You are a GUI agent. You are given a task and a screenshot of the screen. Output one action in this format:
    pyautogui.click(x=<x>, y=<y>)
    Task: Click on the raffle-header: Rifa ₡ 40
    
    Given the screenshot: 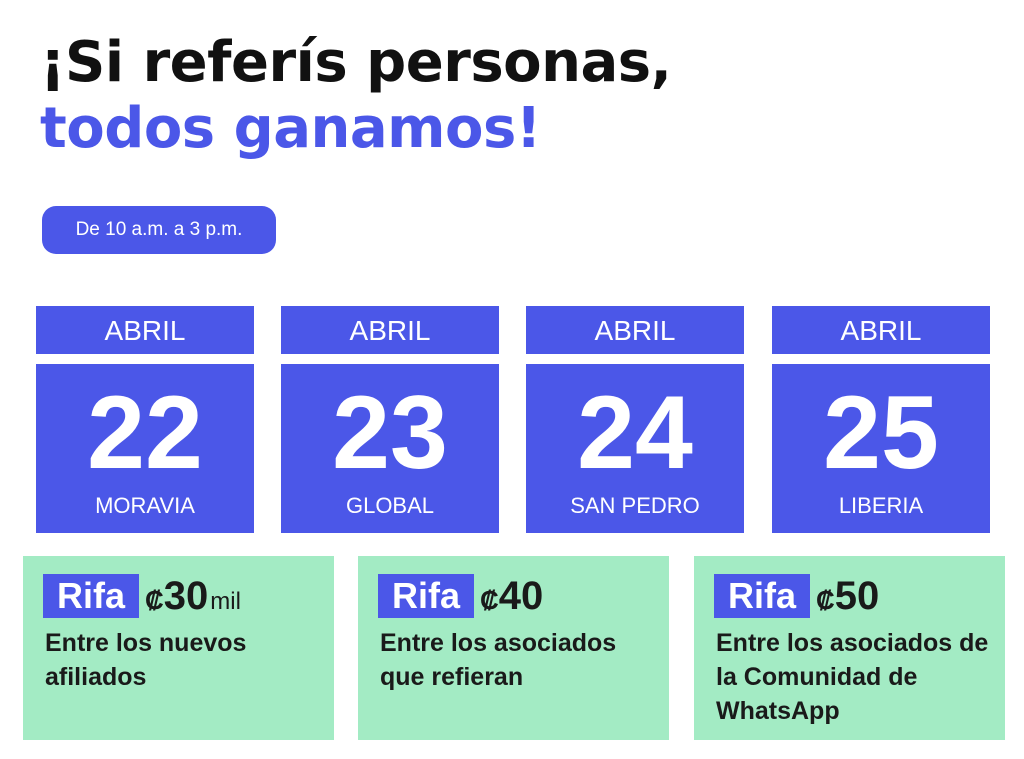 What is the action you would take?
    pyautogui.click(x=461, y=596)
    